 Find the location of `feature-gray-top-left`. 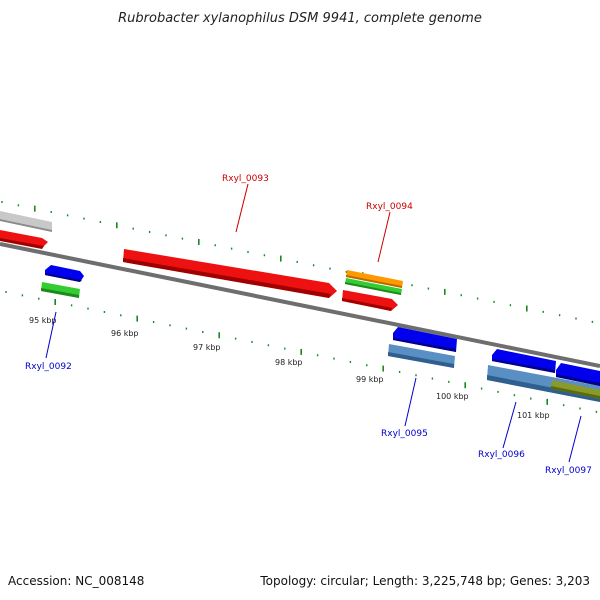

feature-gray-top-left is located at coordinates (26, 221).